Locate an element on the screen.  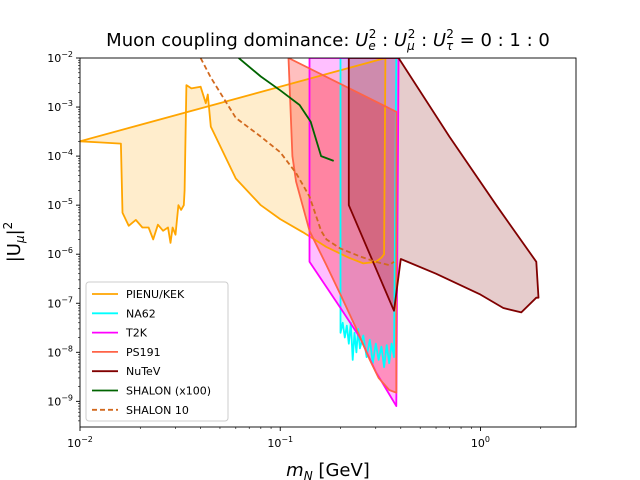
series-fill-ps191 is located at coordinates (342, 225).